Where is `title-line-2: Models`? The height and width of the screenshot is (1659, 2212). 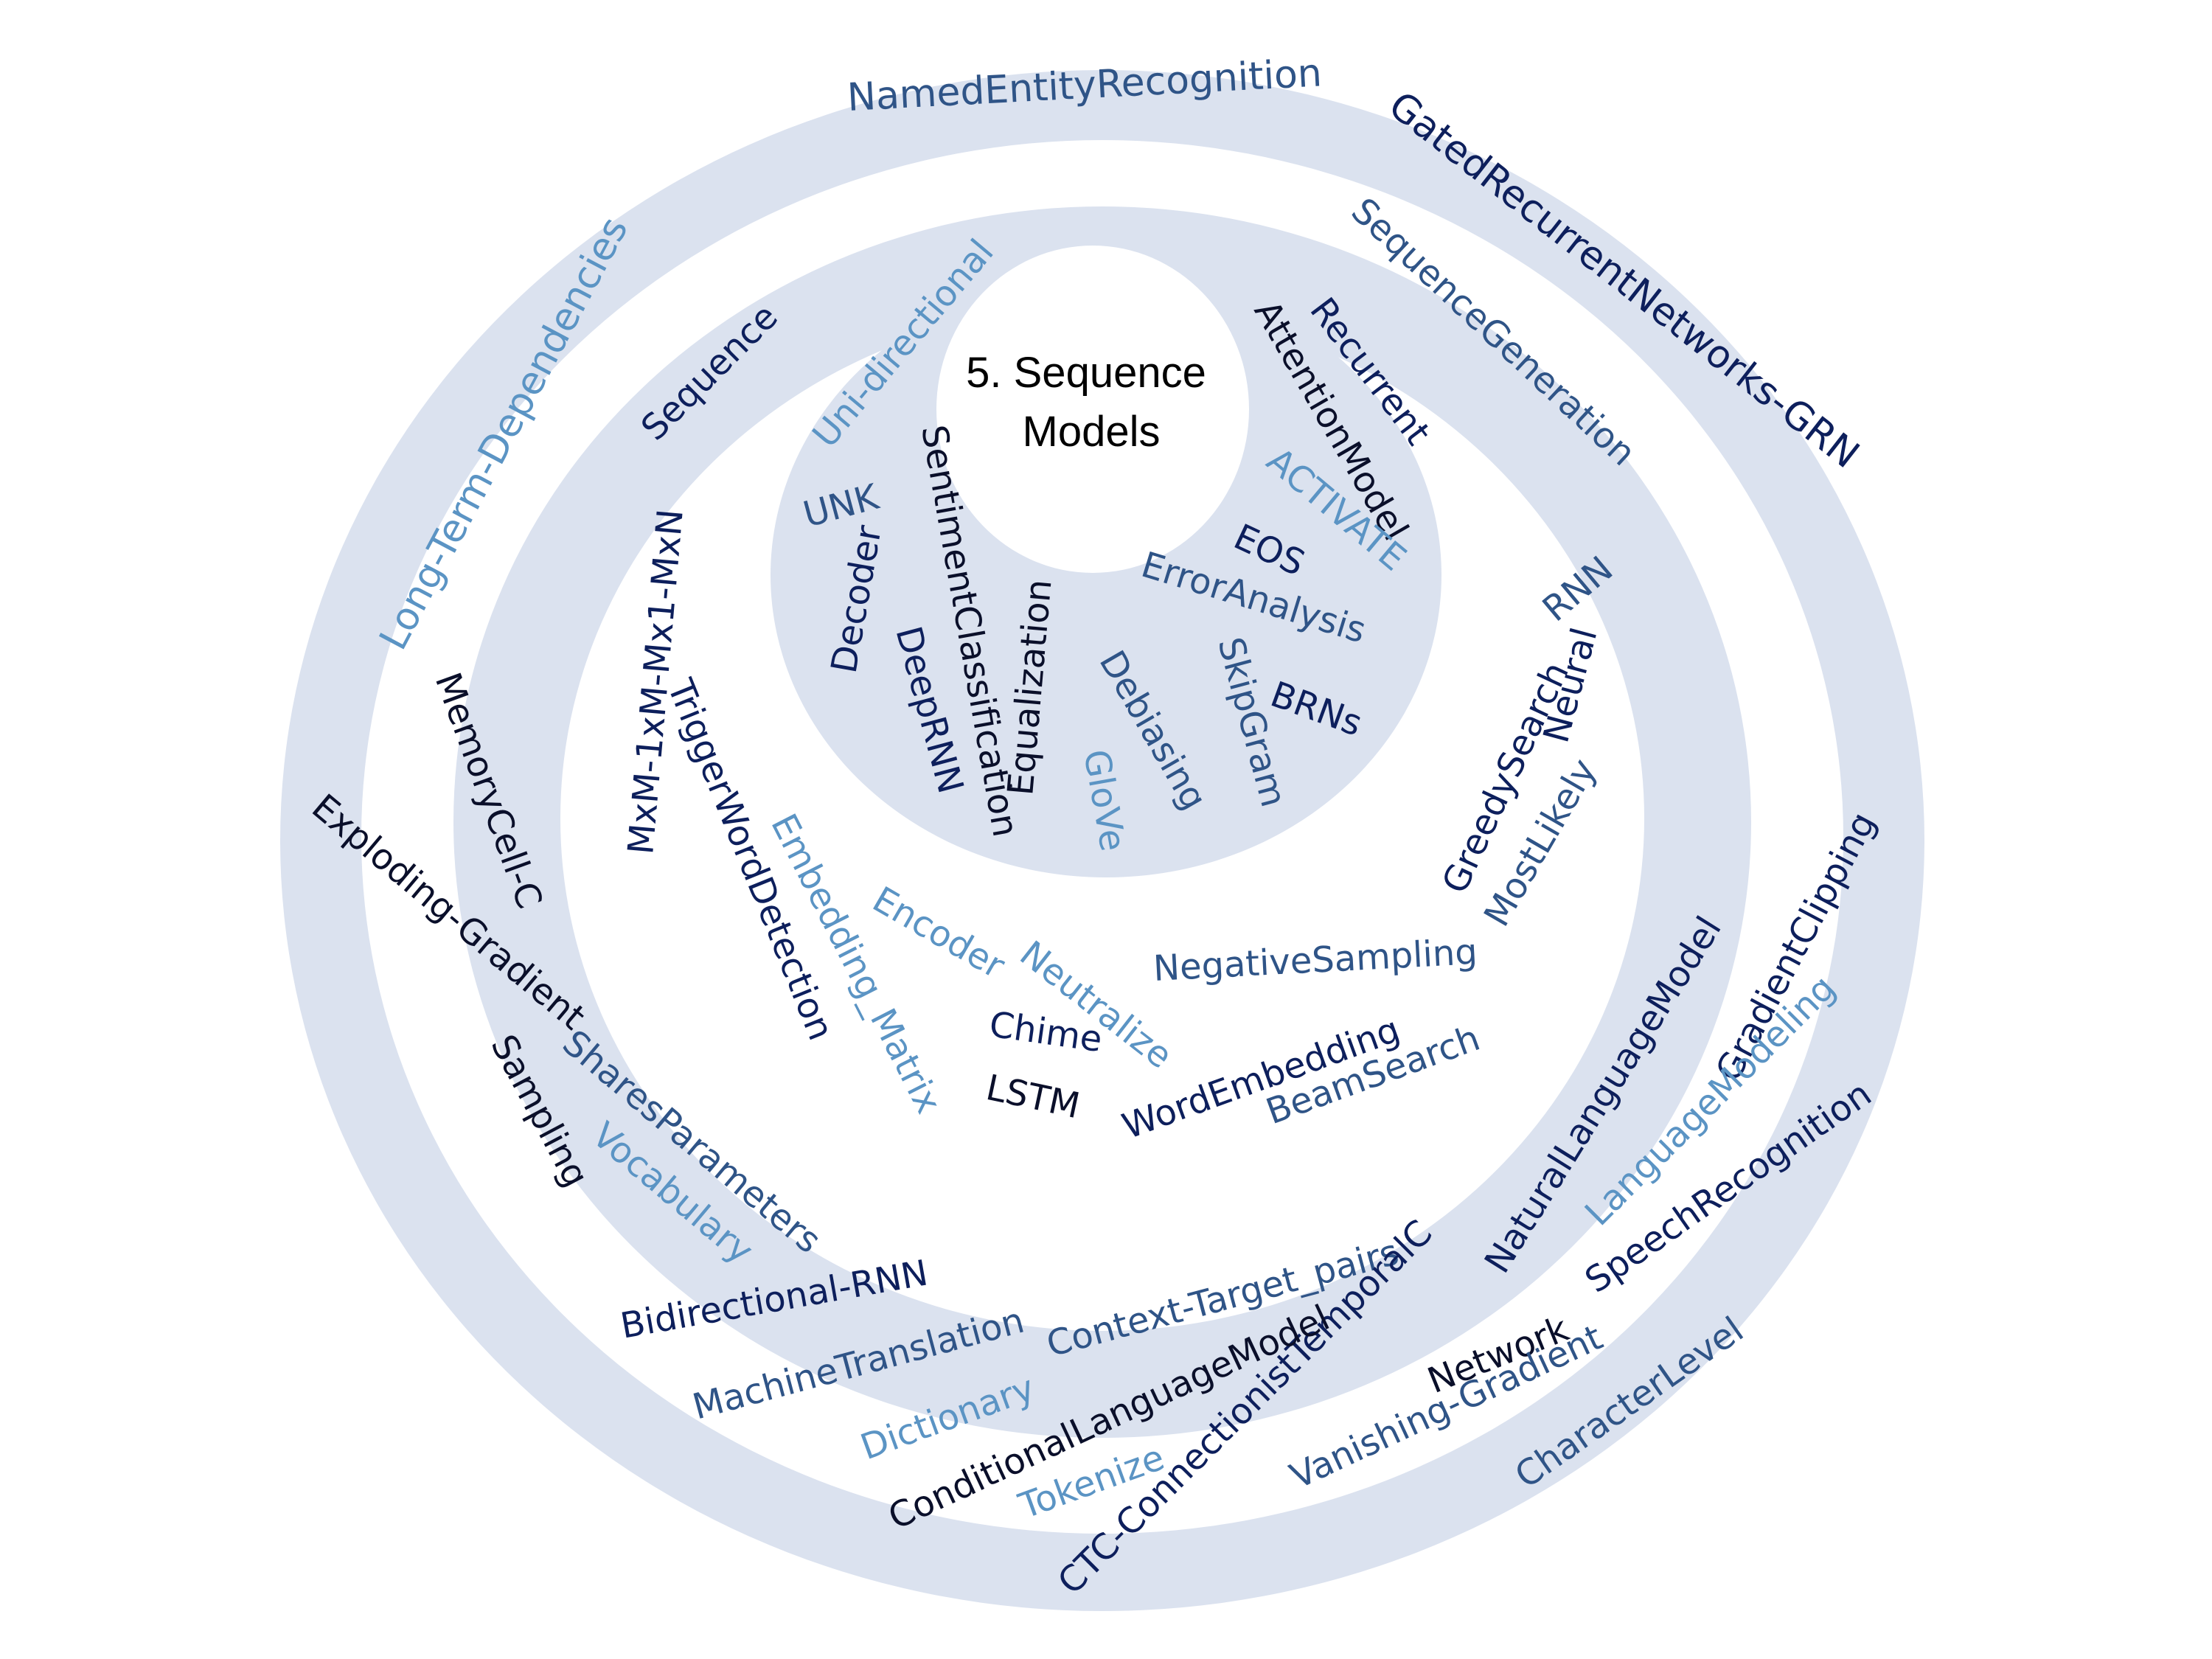
title-line-2: Models is located at coordinates (1092, 432).